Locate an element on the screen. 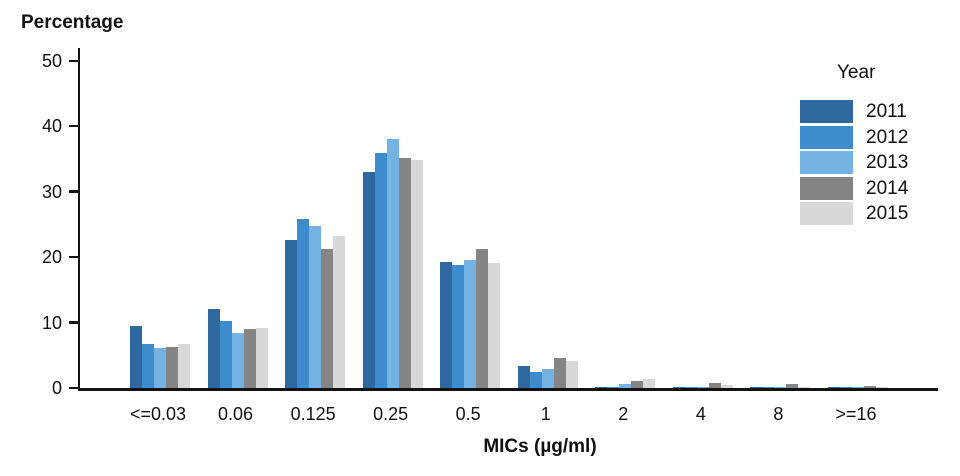 This screenshot has height=476, width=960. bar-2015-<=0.03 is located at coordinates (184, 366).